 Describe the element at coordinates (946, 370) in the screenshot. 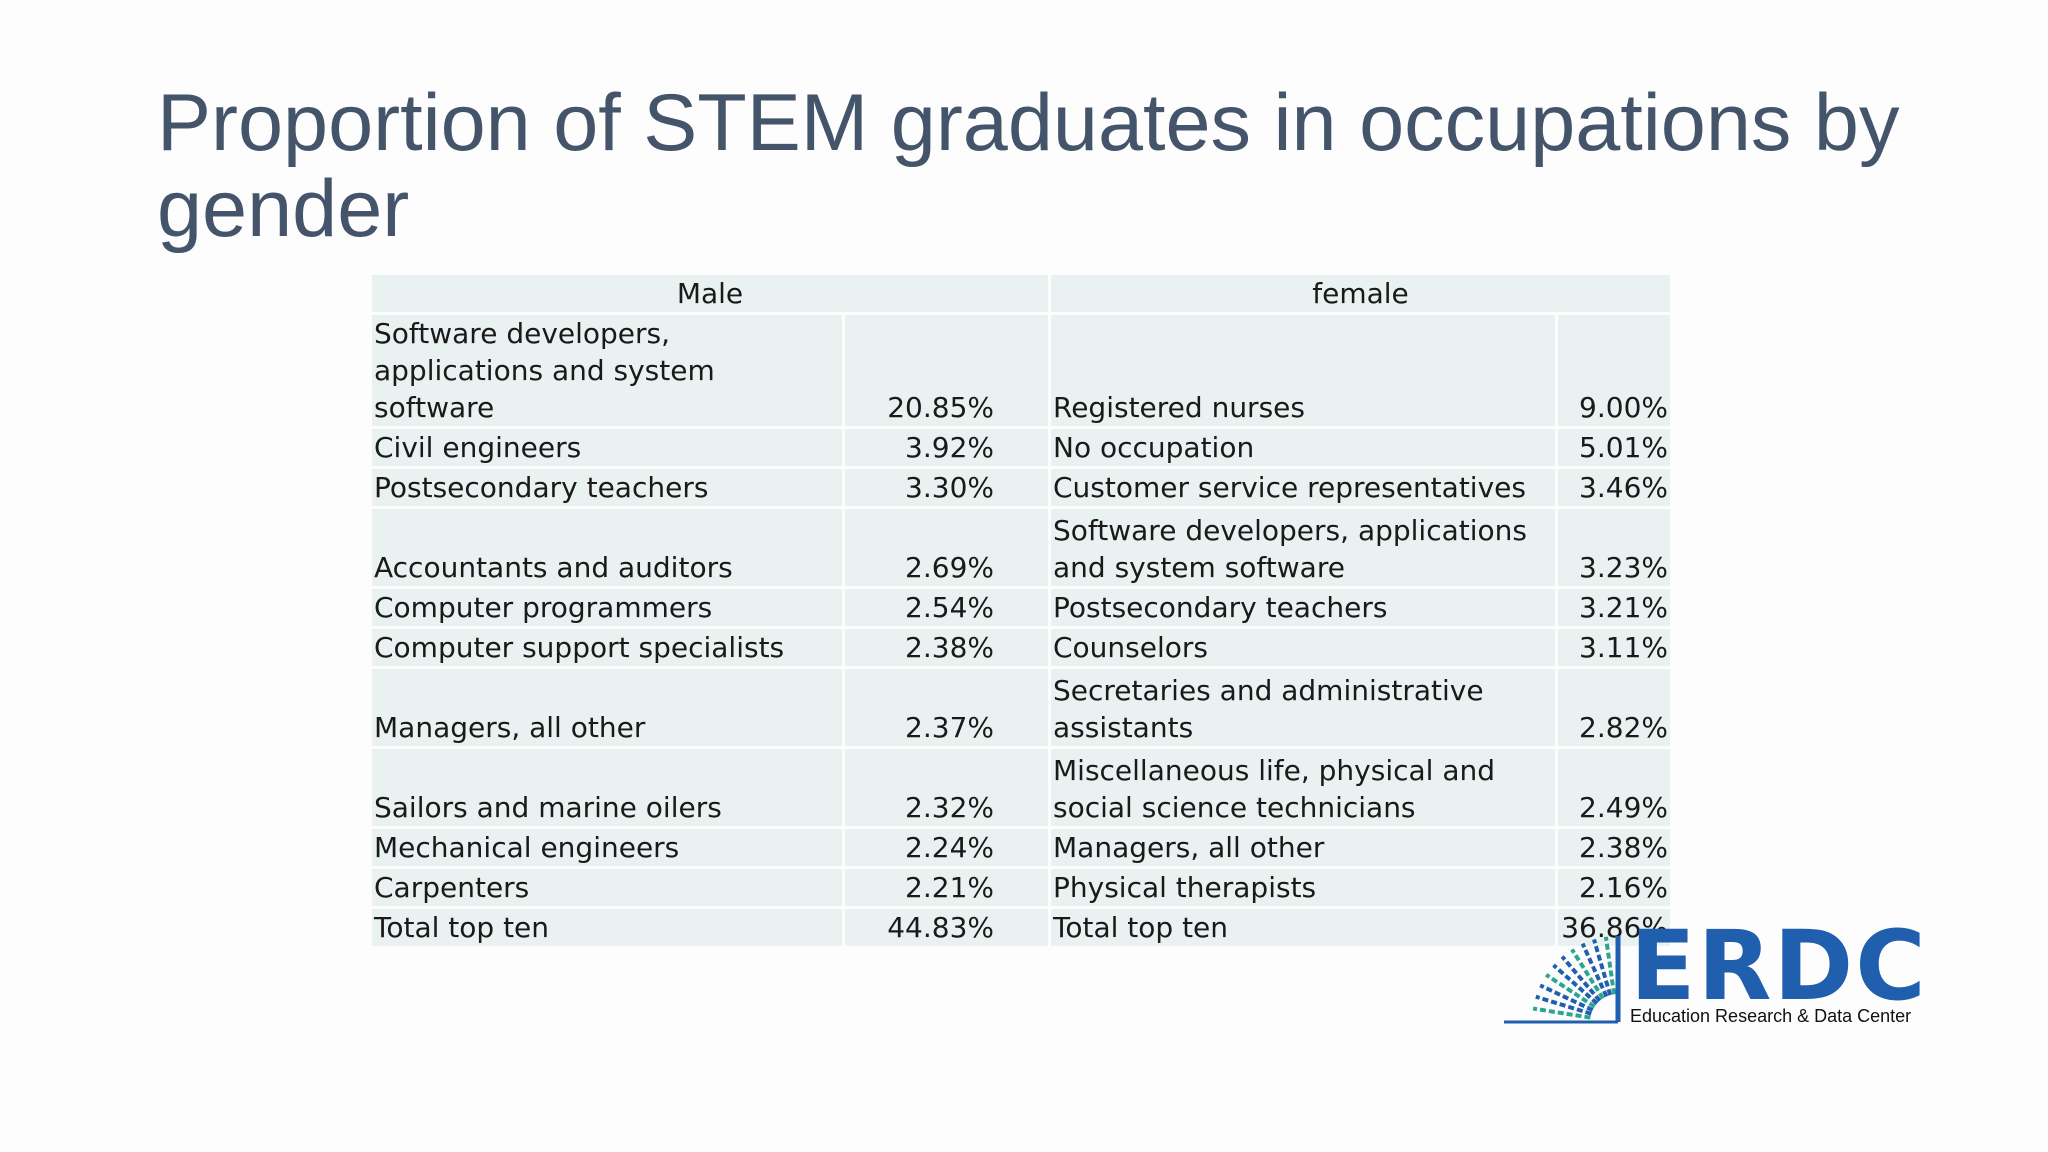

I see `male-percent-cell: 20.85%` at that location.